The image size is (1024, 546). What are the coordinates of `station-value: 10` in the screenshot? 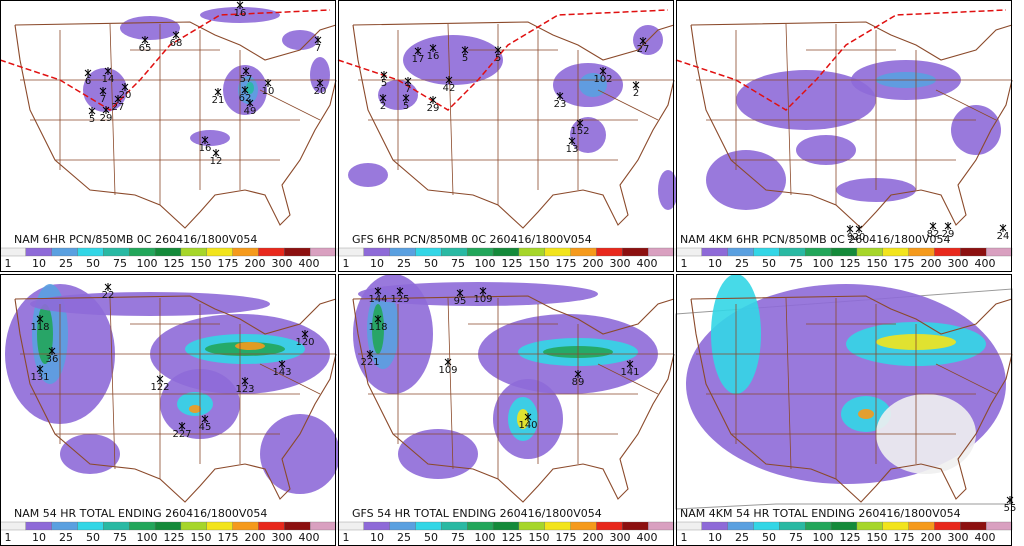 It's located at (268, 91).